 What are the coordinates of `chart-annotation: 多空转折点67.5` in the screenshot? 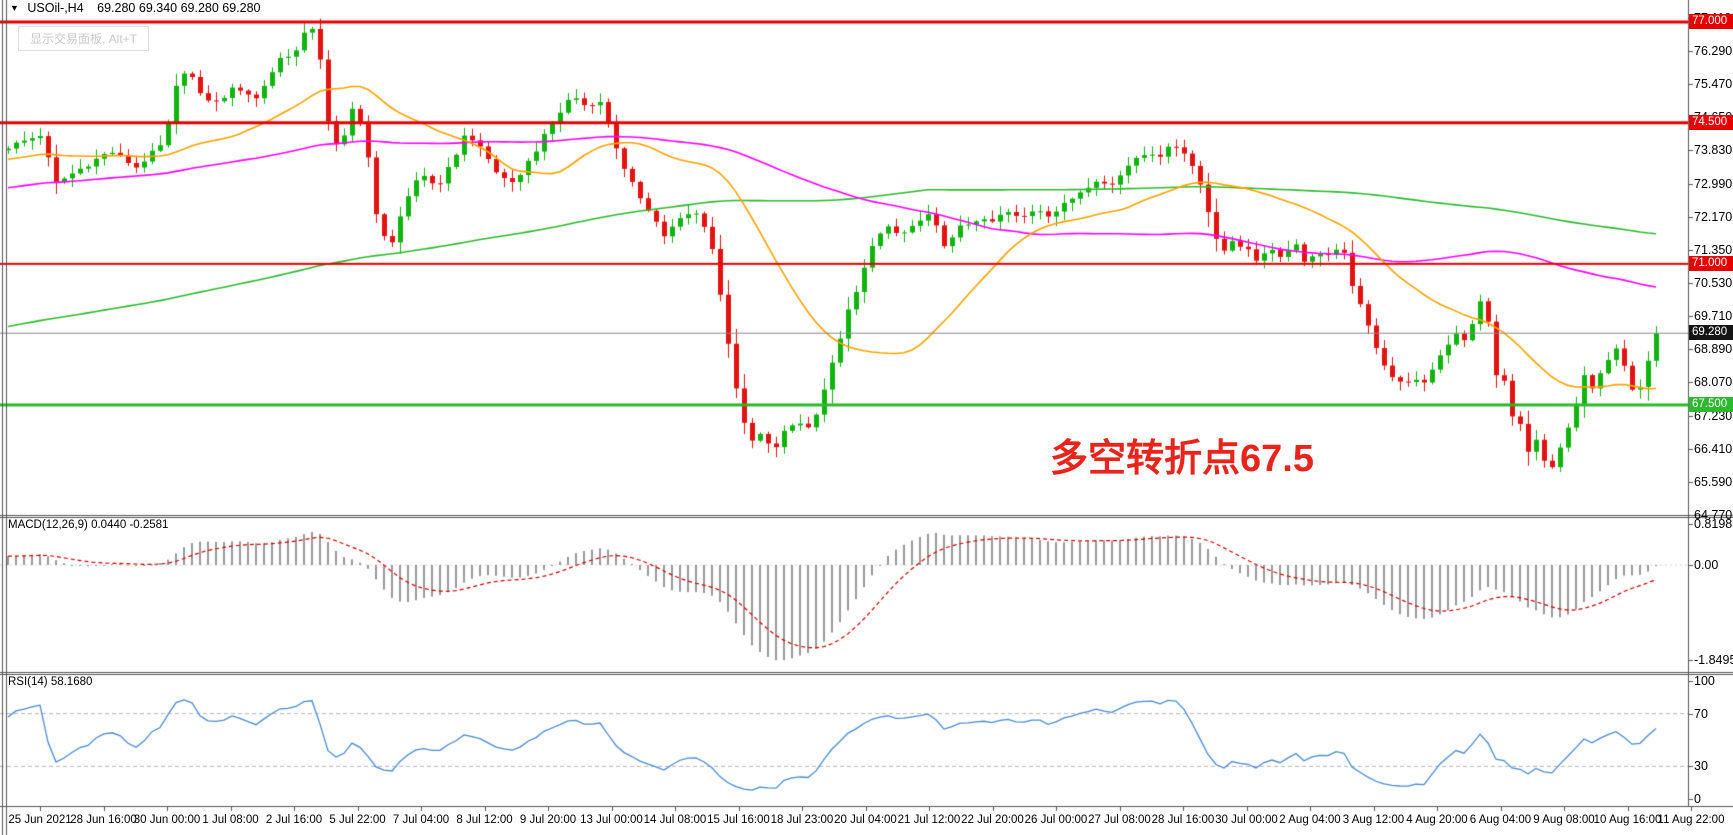 It's located at (1182, 459).